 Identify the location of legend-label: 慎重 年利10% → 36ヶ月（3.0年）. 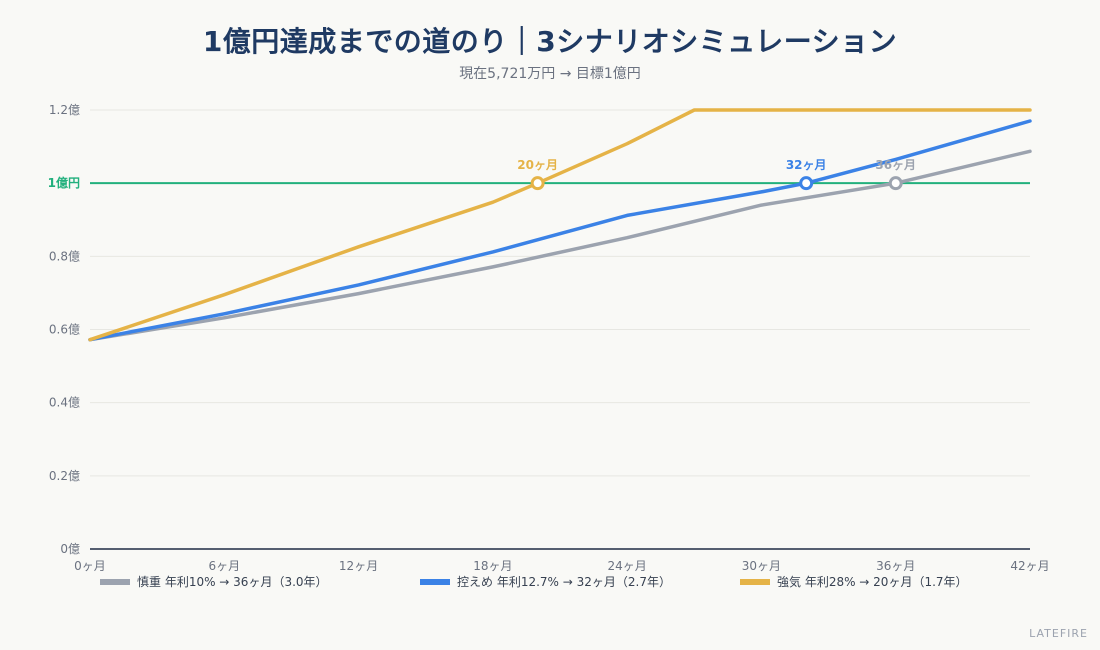
(232, 582).